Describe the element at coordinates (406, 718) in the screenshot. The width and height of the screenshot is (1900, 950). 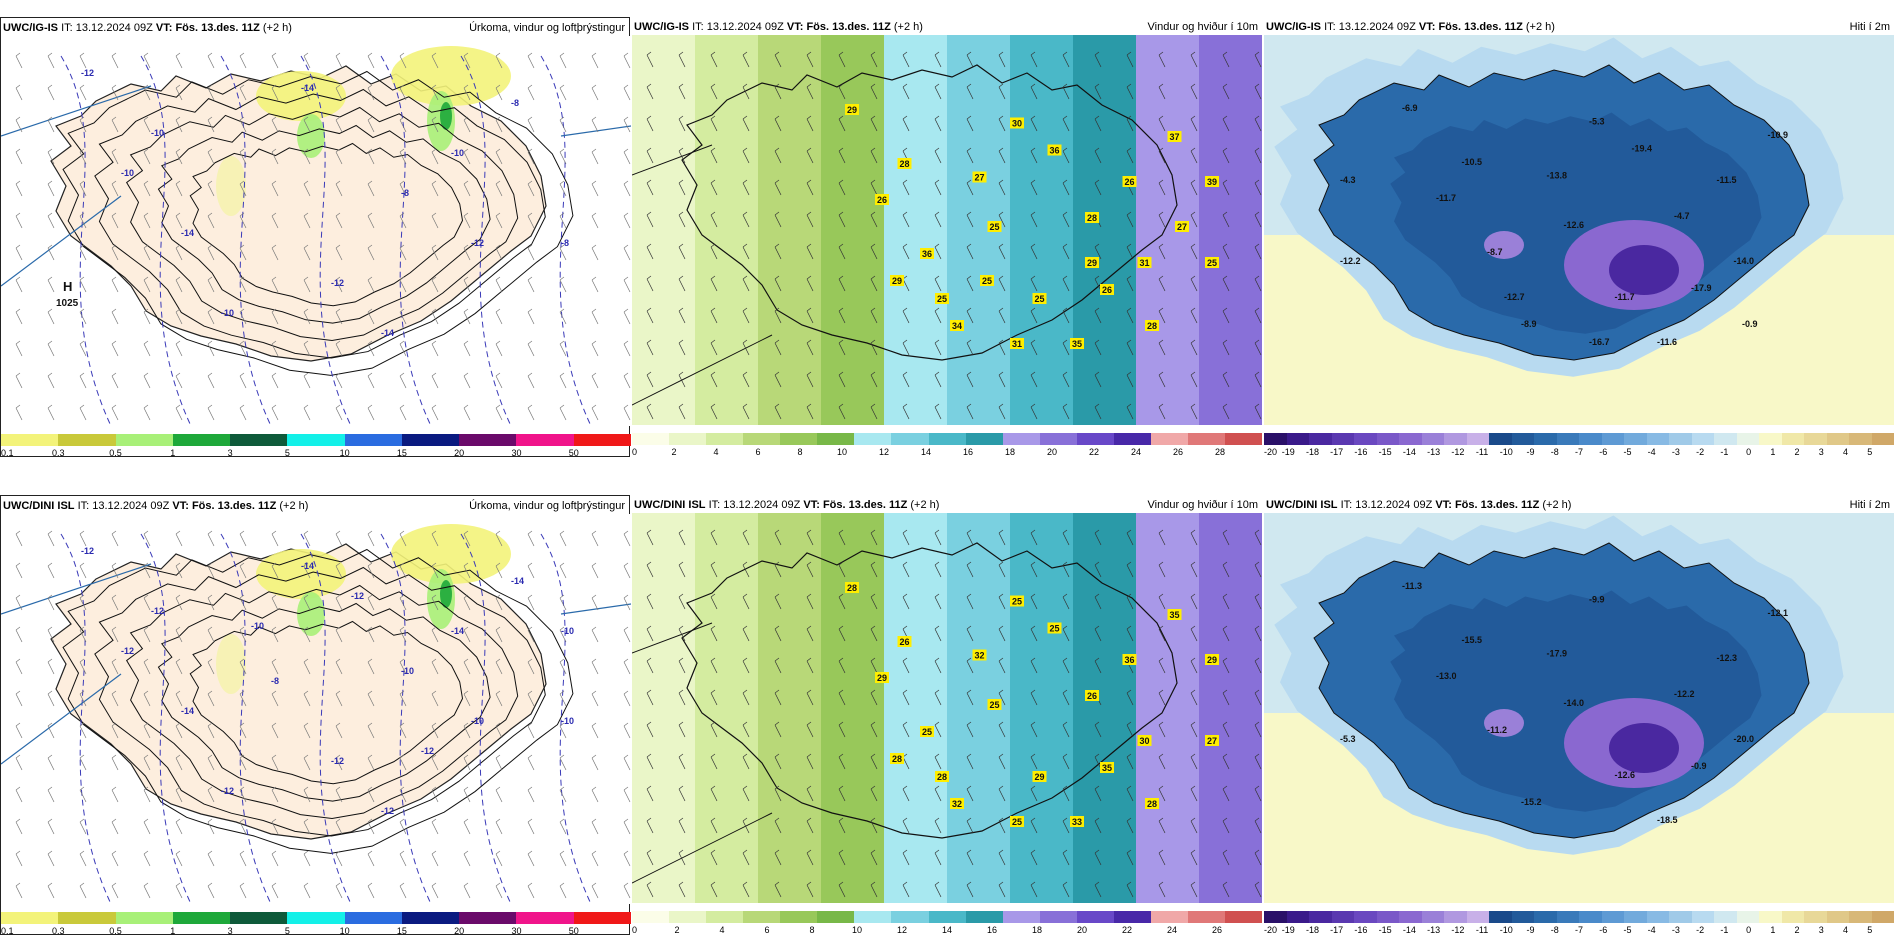
I see `isotherm-line` at that location.